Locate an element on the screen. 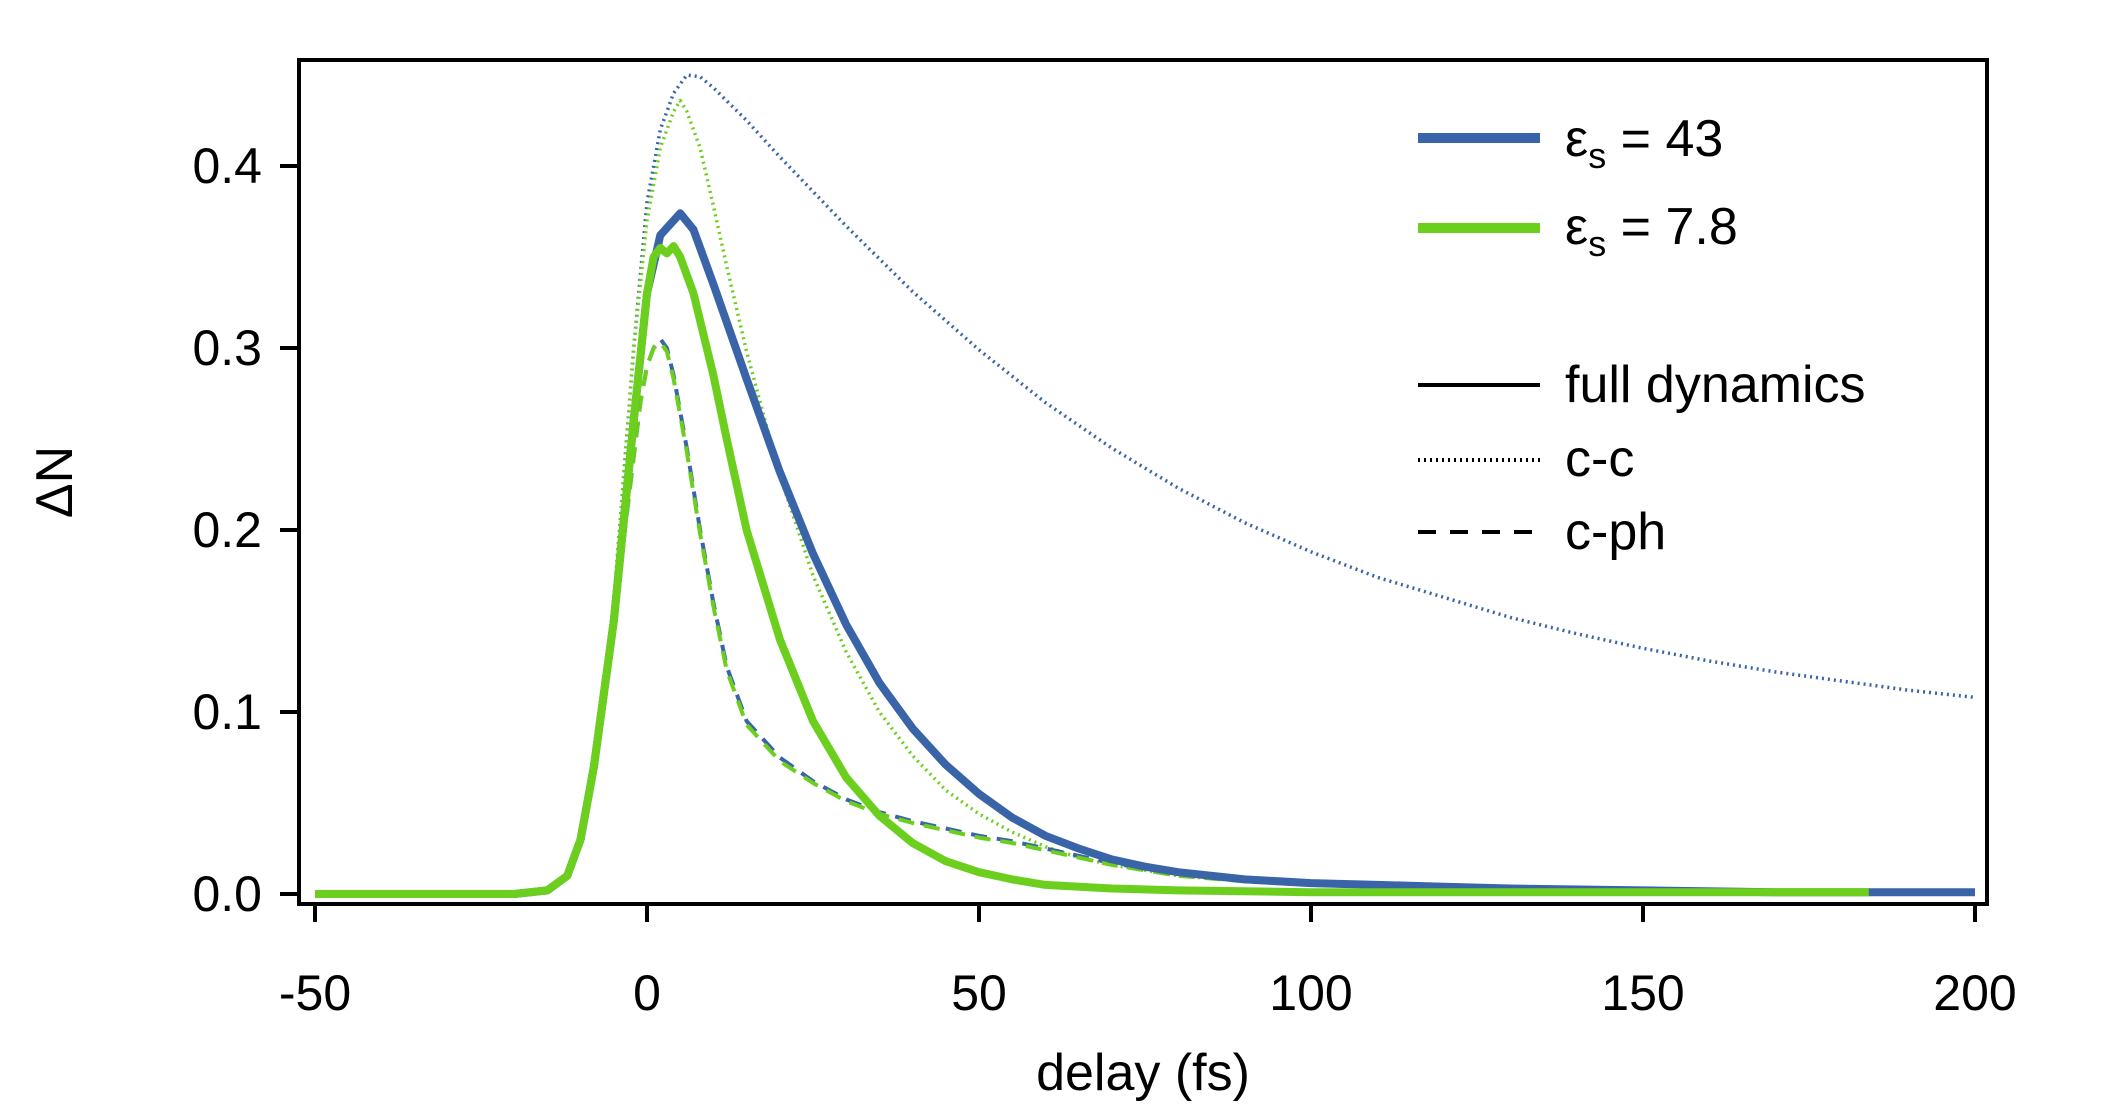  x-tick-label: 150 is located at coordinates (1642, 993).